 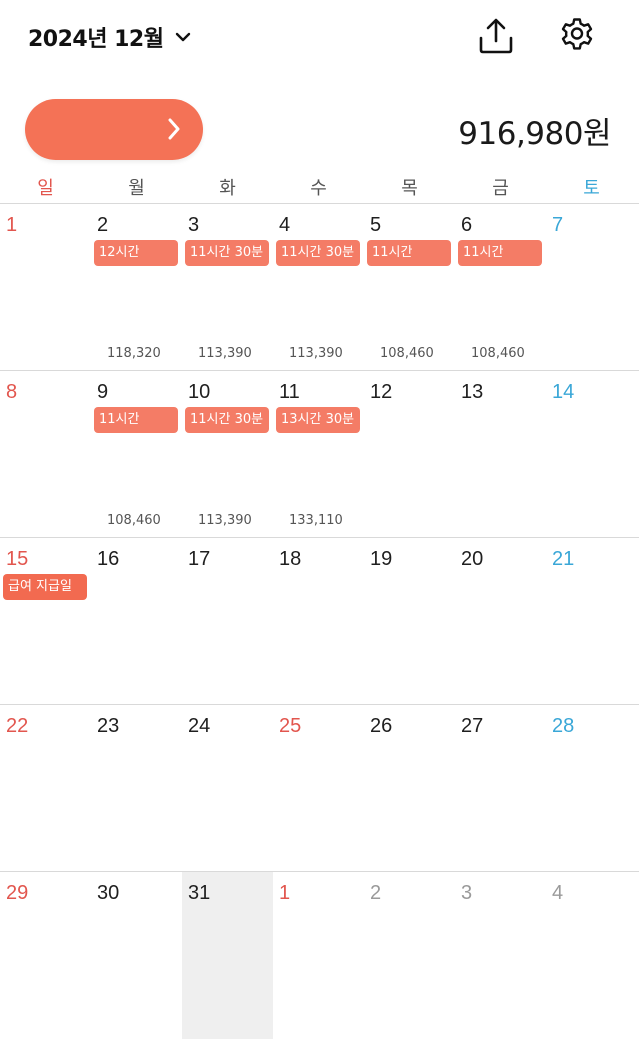 I want to click on calendar-day-cell: 4, so click(x=591, y=955).